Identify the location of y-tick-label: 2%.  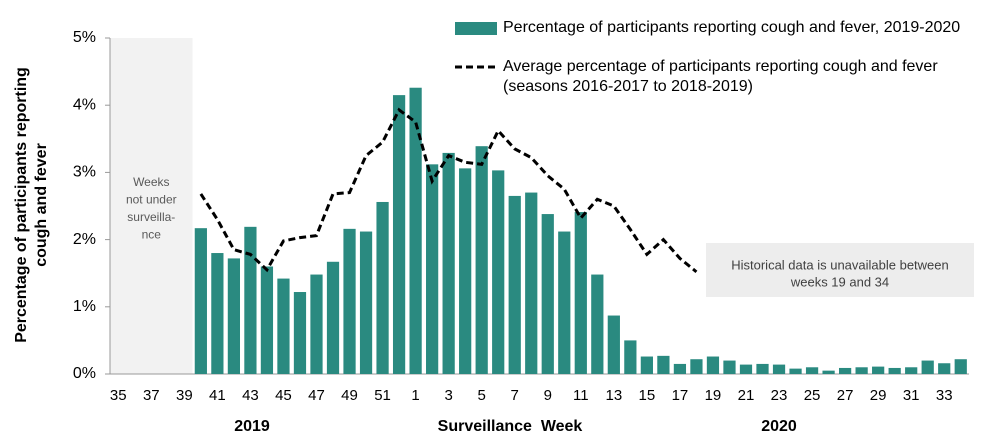
(84, 239).